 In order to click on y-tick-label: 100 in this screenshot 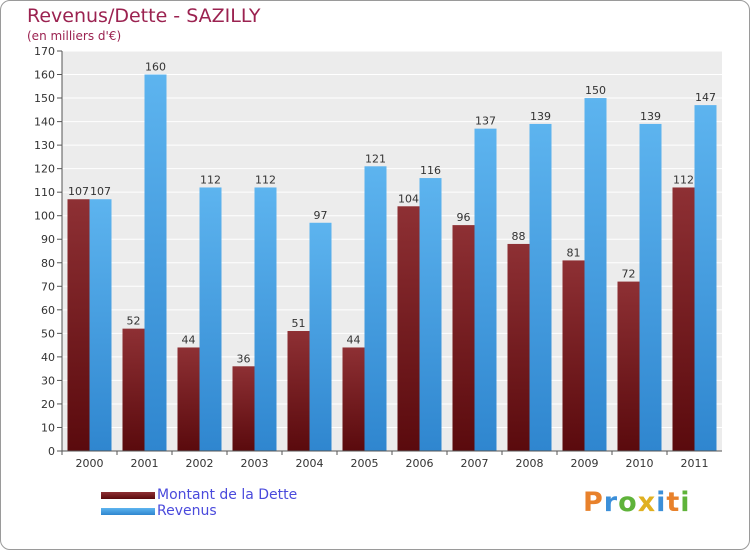, I will do `click(44, 216)`.